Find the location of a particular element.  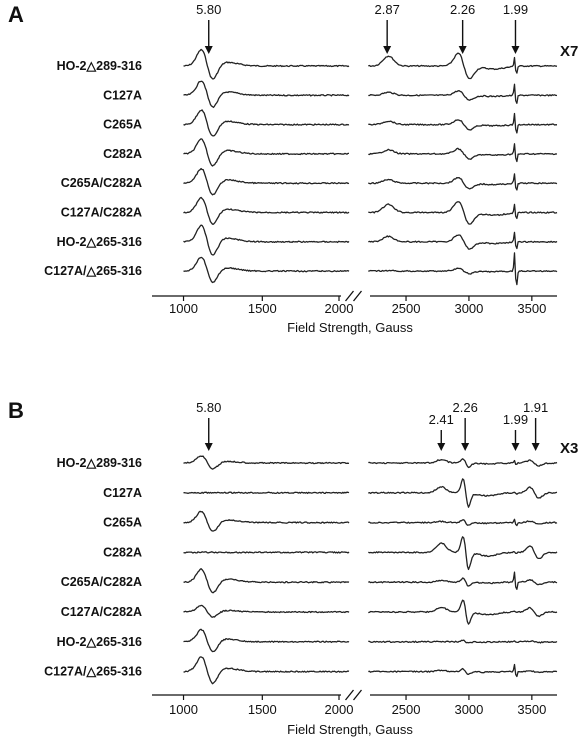

g-value-marker: 2.87 is located at coordinates (387, 28).